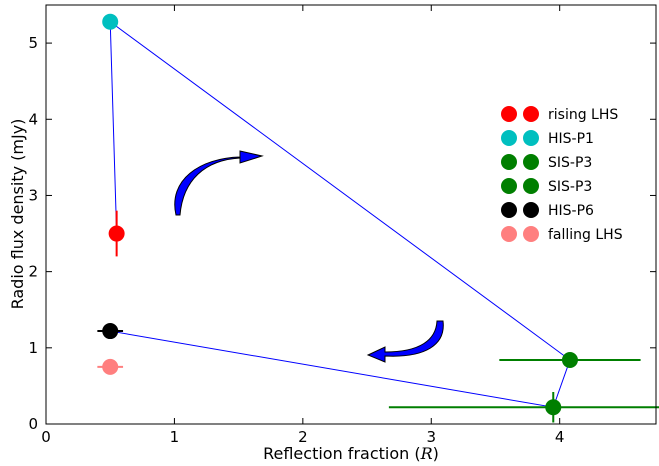 This screenshot has height=466, width=659. Describe the element at coordinates (571, 211) in the screenshot. I see `legend-label: HIS-P6` at that location.